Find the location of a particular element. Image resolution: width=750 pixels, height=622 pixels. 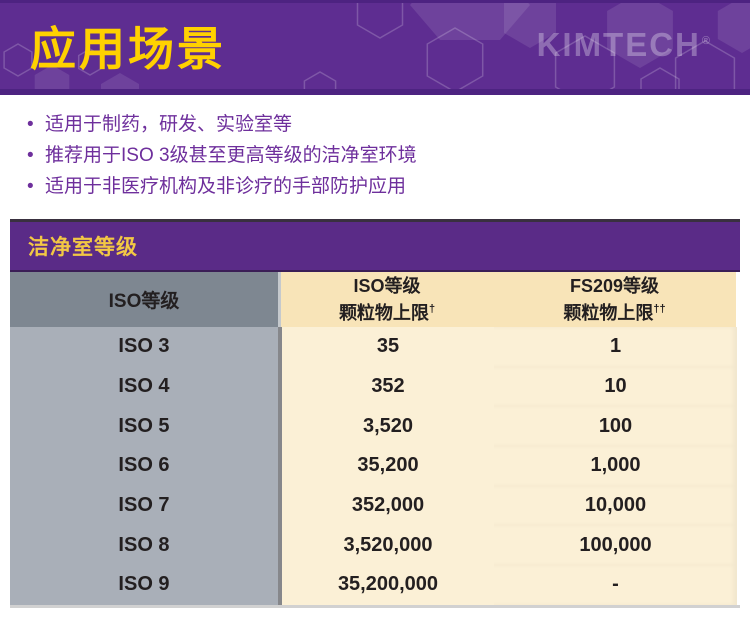

bullet-item: 推荐用于ISO 3级甚至更高等级的洁净室环境 is located at coordinates (388, 155).